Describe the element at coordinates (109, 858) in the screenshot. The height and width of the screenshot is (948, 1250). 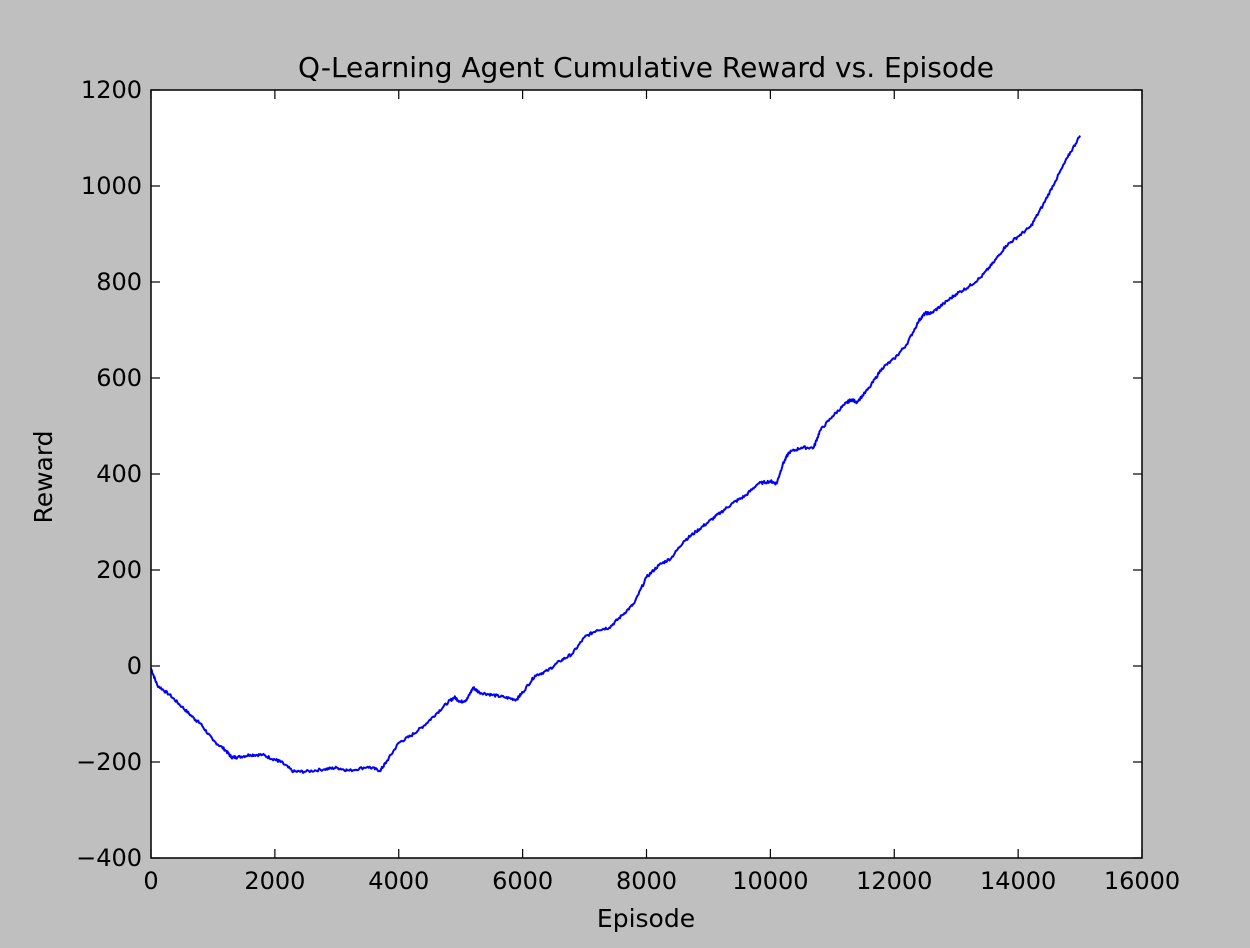
I see `y-tick-label-0: −400` at that location.